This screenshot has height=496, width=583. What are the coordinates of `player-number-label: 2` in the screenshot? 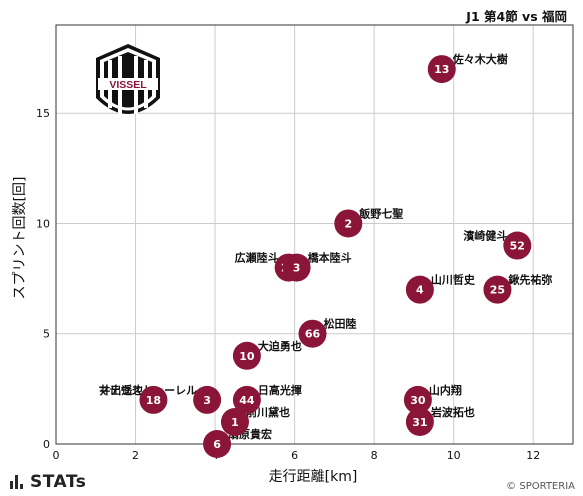 It's located at (348, 223).